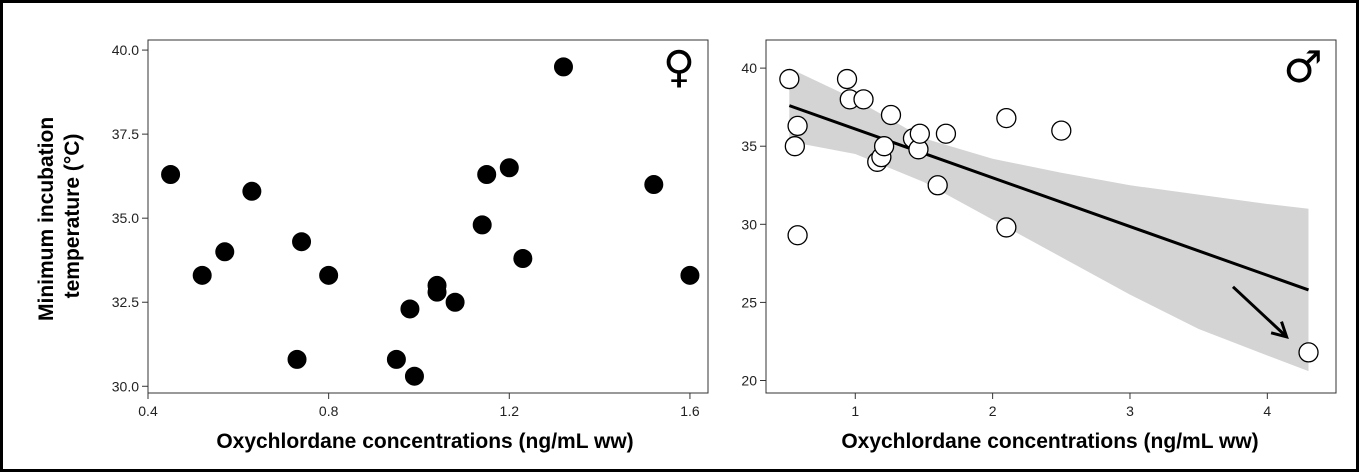  What do you see at coordinates (510, 411) in the screenshot?
I see `female-x-tick-label: 1.2` at bounding box center [510, 411].